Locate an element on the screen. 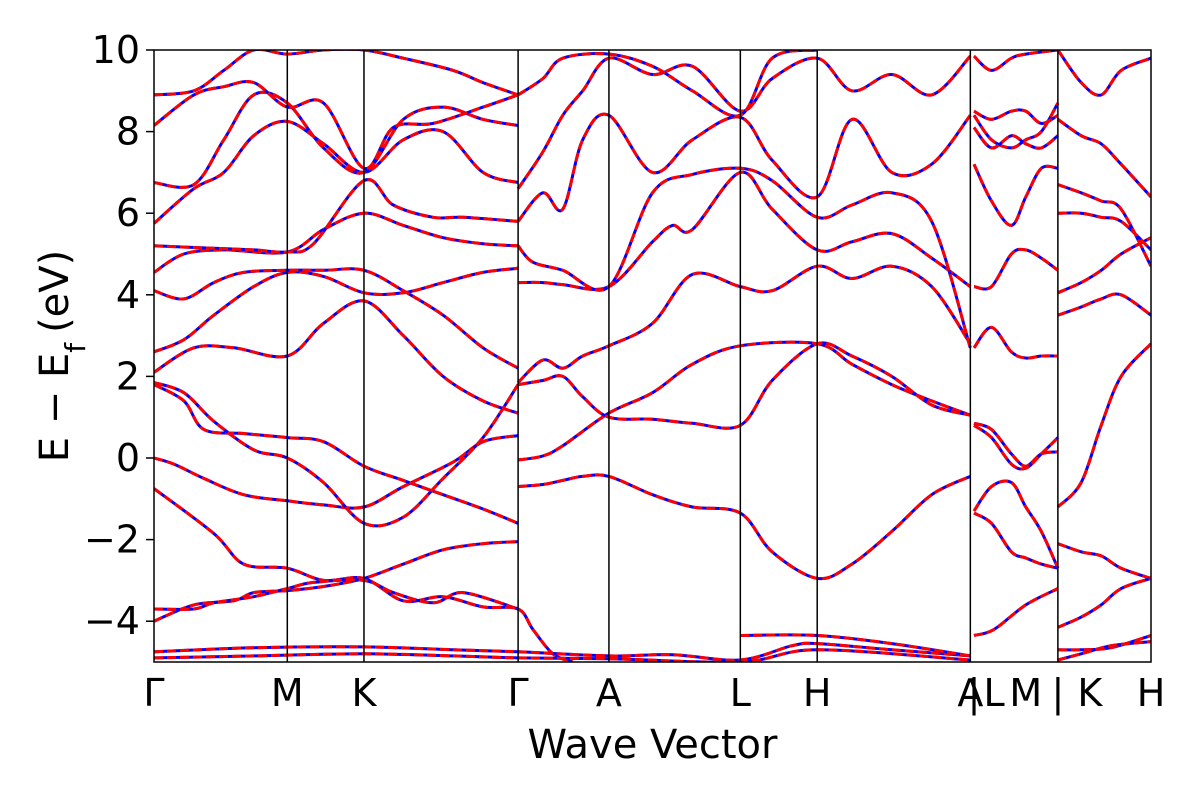 The height and width of the screenshot is (800, 1200). y-tick-label: −2 is located at coordinates (112, 540).